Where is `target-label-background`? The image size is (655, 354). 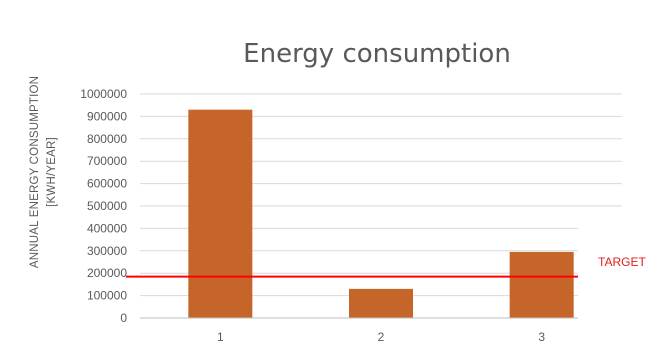 target-label-background is located at coordinates (616, 288).